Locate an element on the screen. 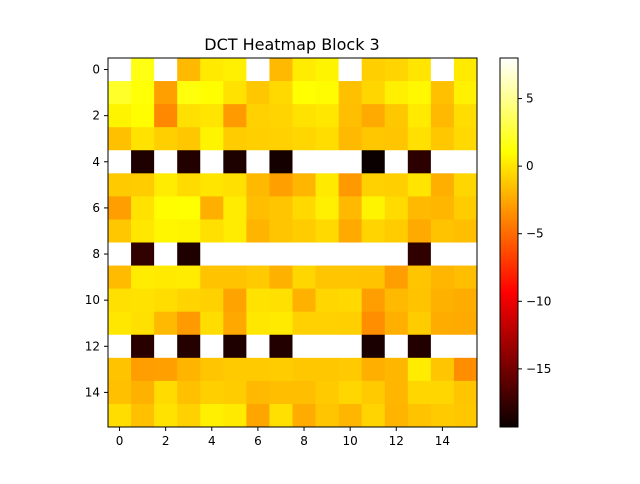 Image resolution: width=640 pixels, height=484 pixels. colorbar-axis: 5 0 −5 −10 −15 is located at coordinates (534, 234).